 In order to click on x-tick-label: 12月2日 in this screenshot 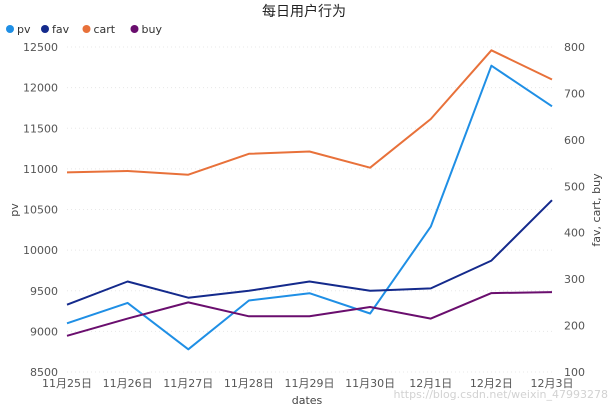, I will do `click(491, 383)`.